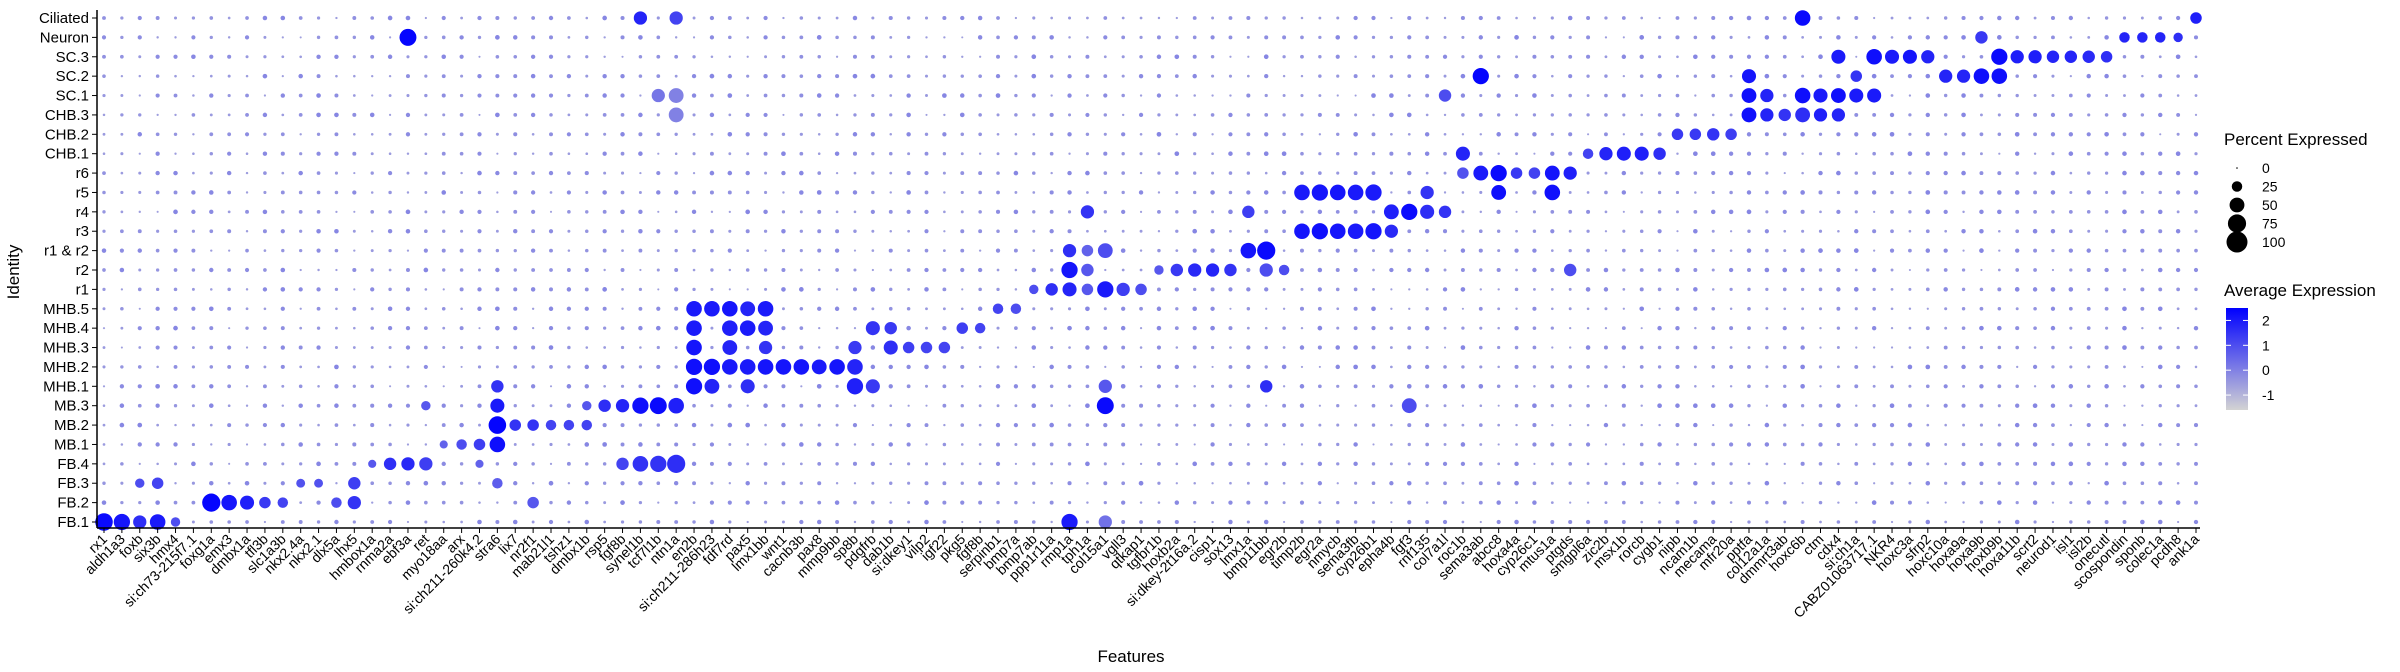 The image size is (2400, 672). I want to click on dot-bmp11bb-r1 & r2, so click(1266, 250).